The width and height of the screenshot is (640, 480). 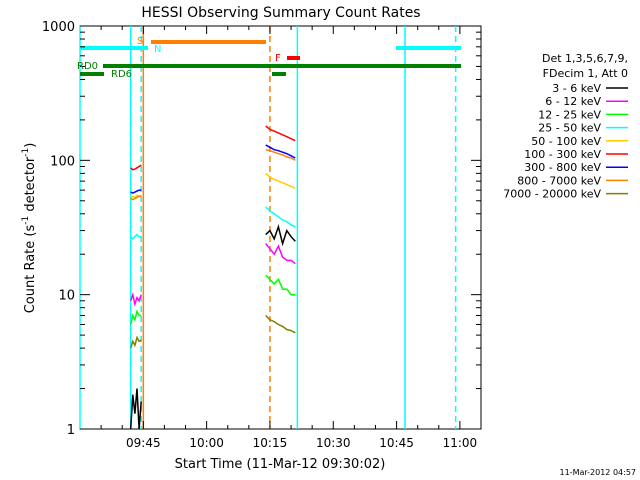 I want to click on marker-n: N, so click(x=157, y=49).